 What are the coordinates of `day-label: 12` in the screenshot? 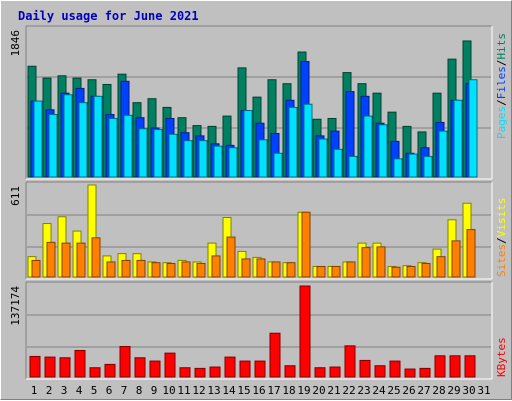 It's located at (198, 390).